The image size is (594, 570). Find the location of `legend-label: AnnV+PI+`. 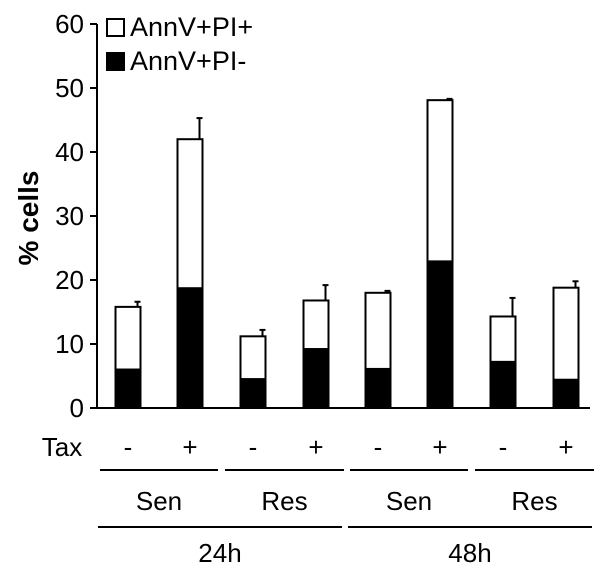

legend-label: AnnV+PI+ is located at coordinates (191, 27).